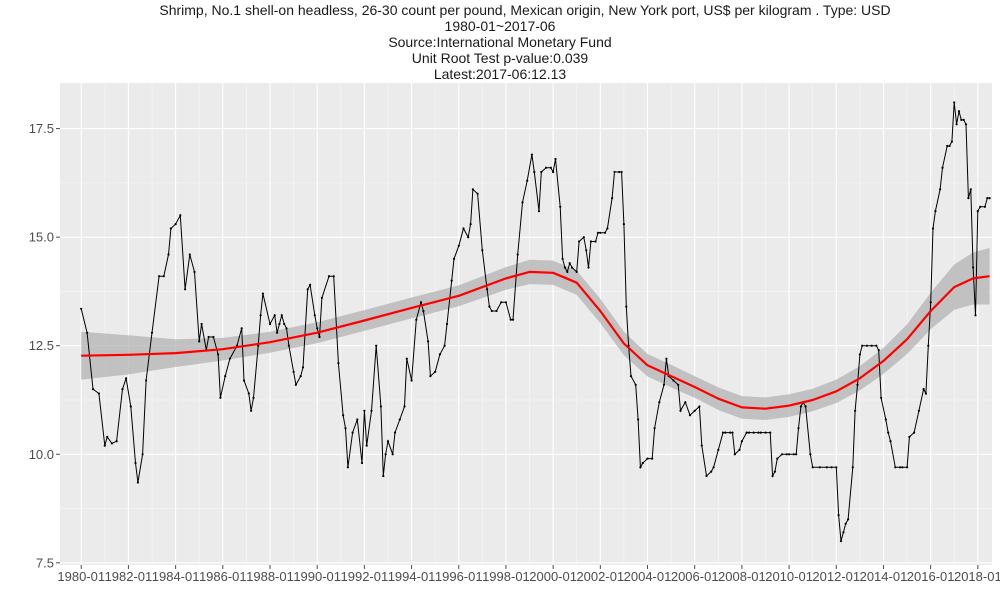 The height and width of the screenshot is (600, 1000). What do you see at coordinates (884, 576) in the screenshot?
I see `x-tick-label: 2014-01` at bounding box center [884, 576].